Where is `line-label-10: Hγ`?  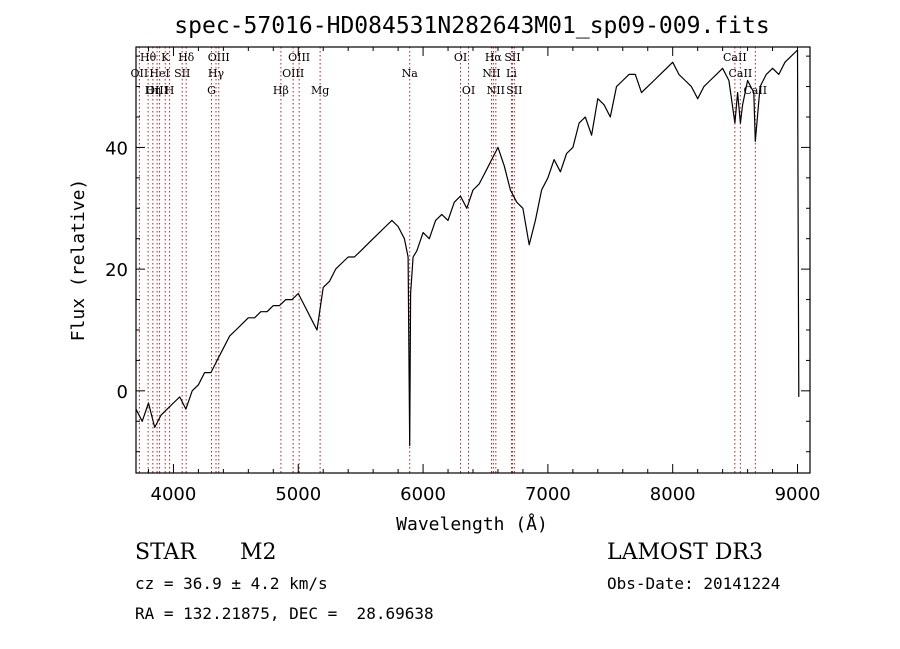 line-label-10: Hγ is located at coordinates (216, 73).